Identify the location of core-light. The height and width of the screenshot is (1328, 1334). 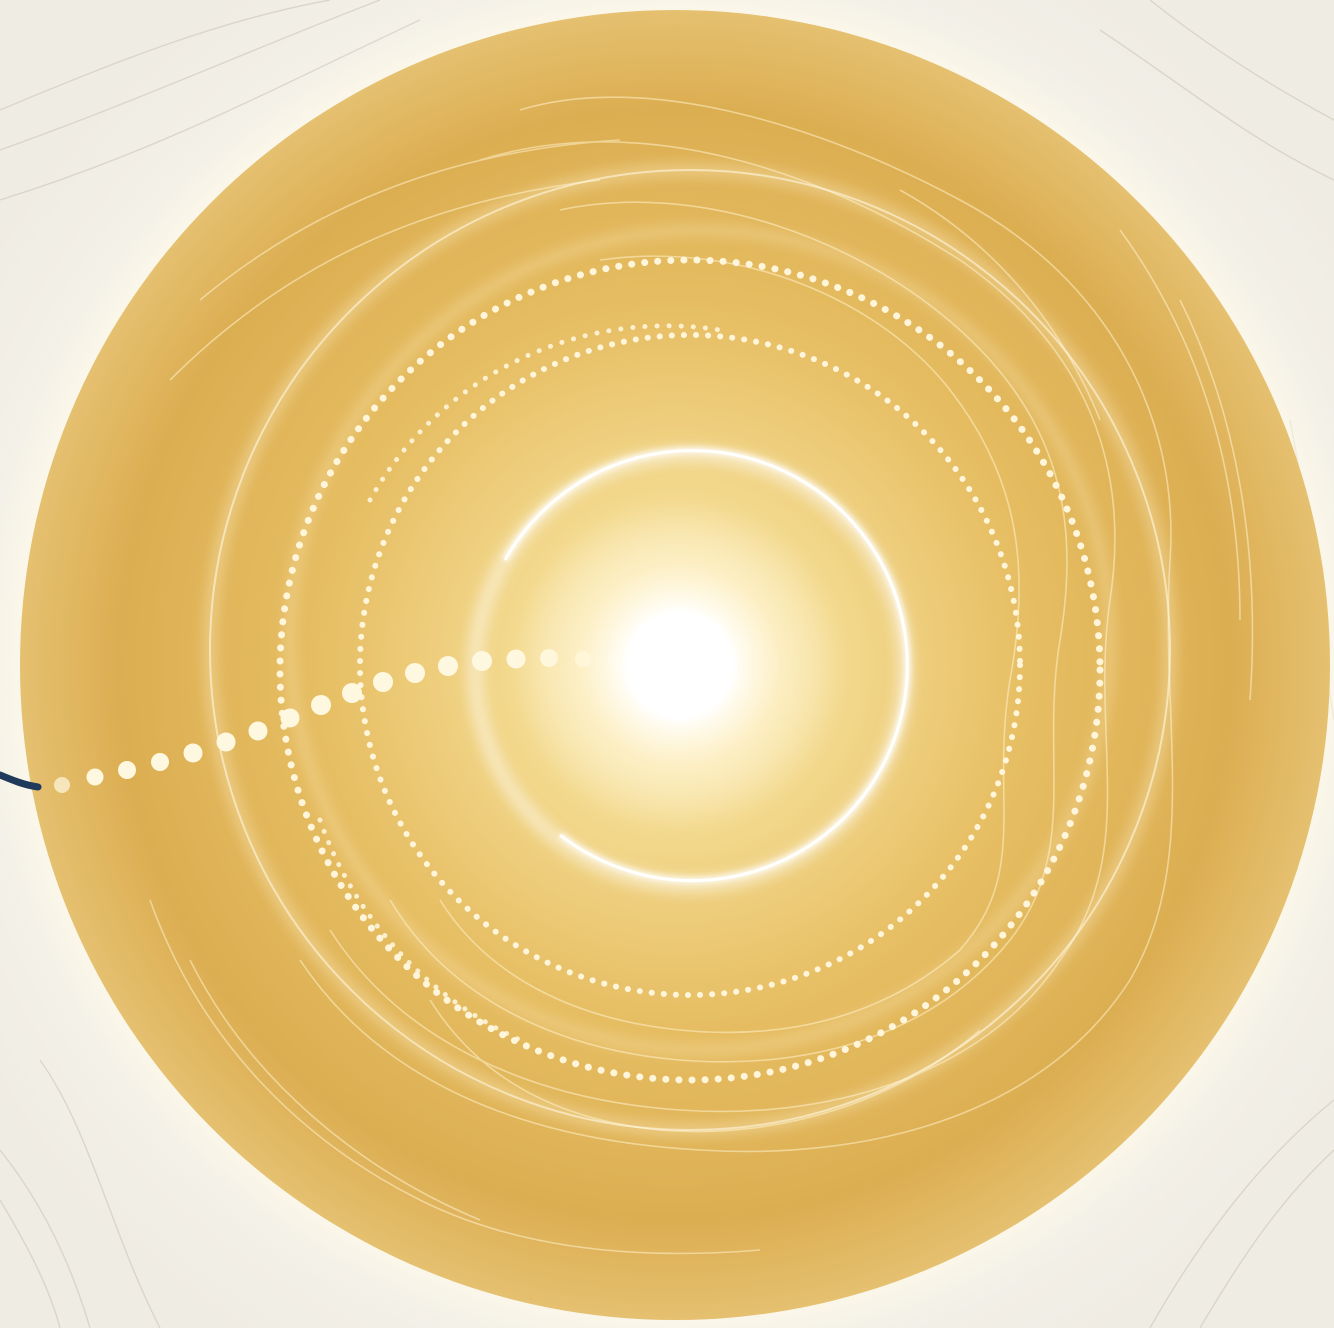
(680, 665).